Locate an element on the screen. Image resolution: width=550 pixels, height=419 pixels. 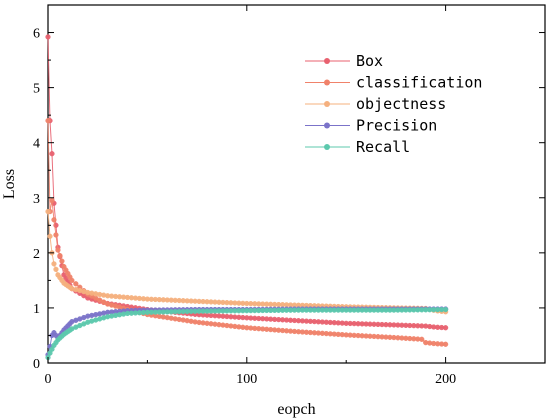
y-tick-label: 6 is located at coordinates (36, 34).